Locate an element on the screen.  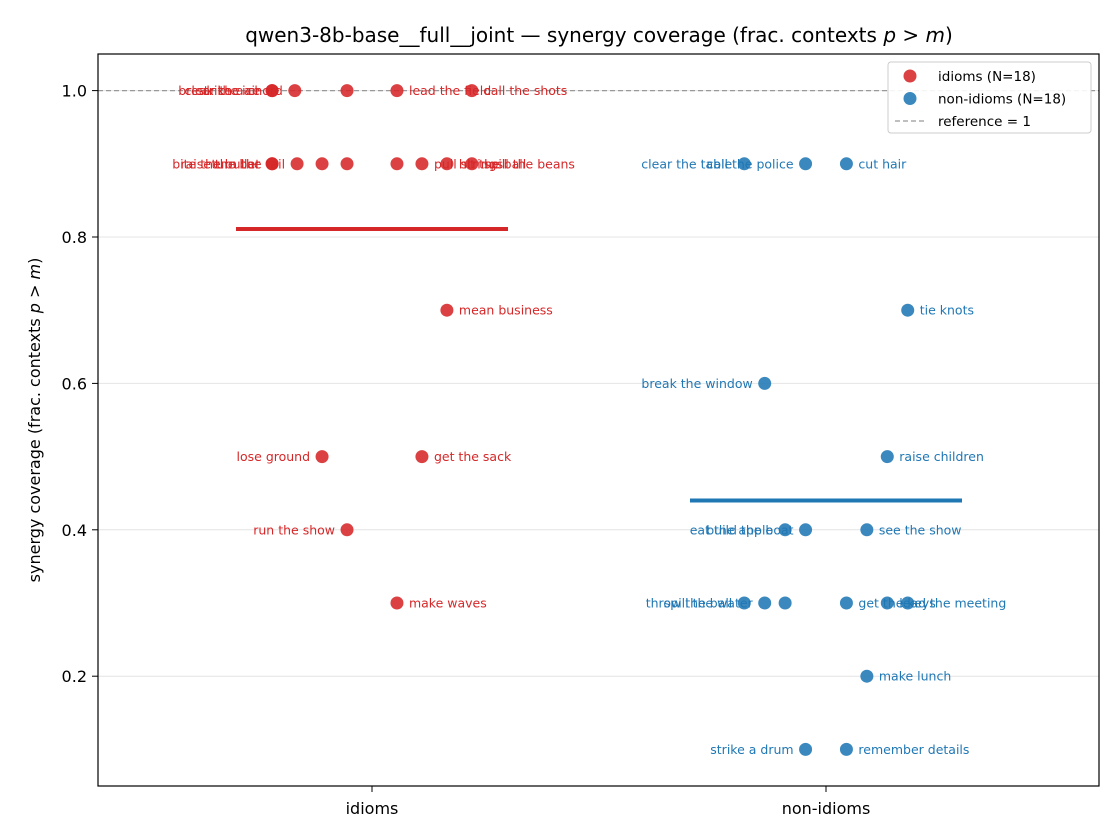
point-label: call the shots is located at coordinates (525, 90).